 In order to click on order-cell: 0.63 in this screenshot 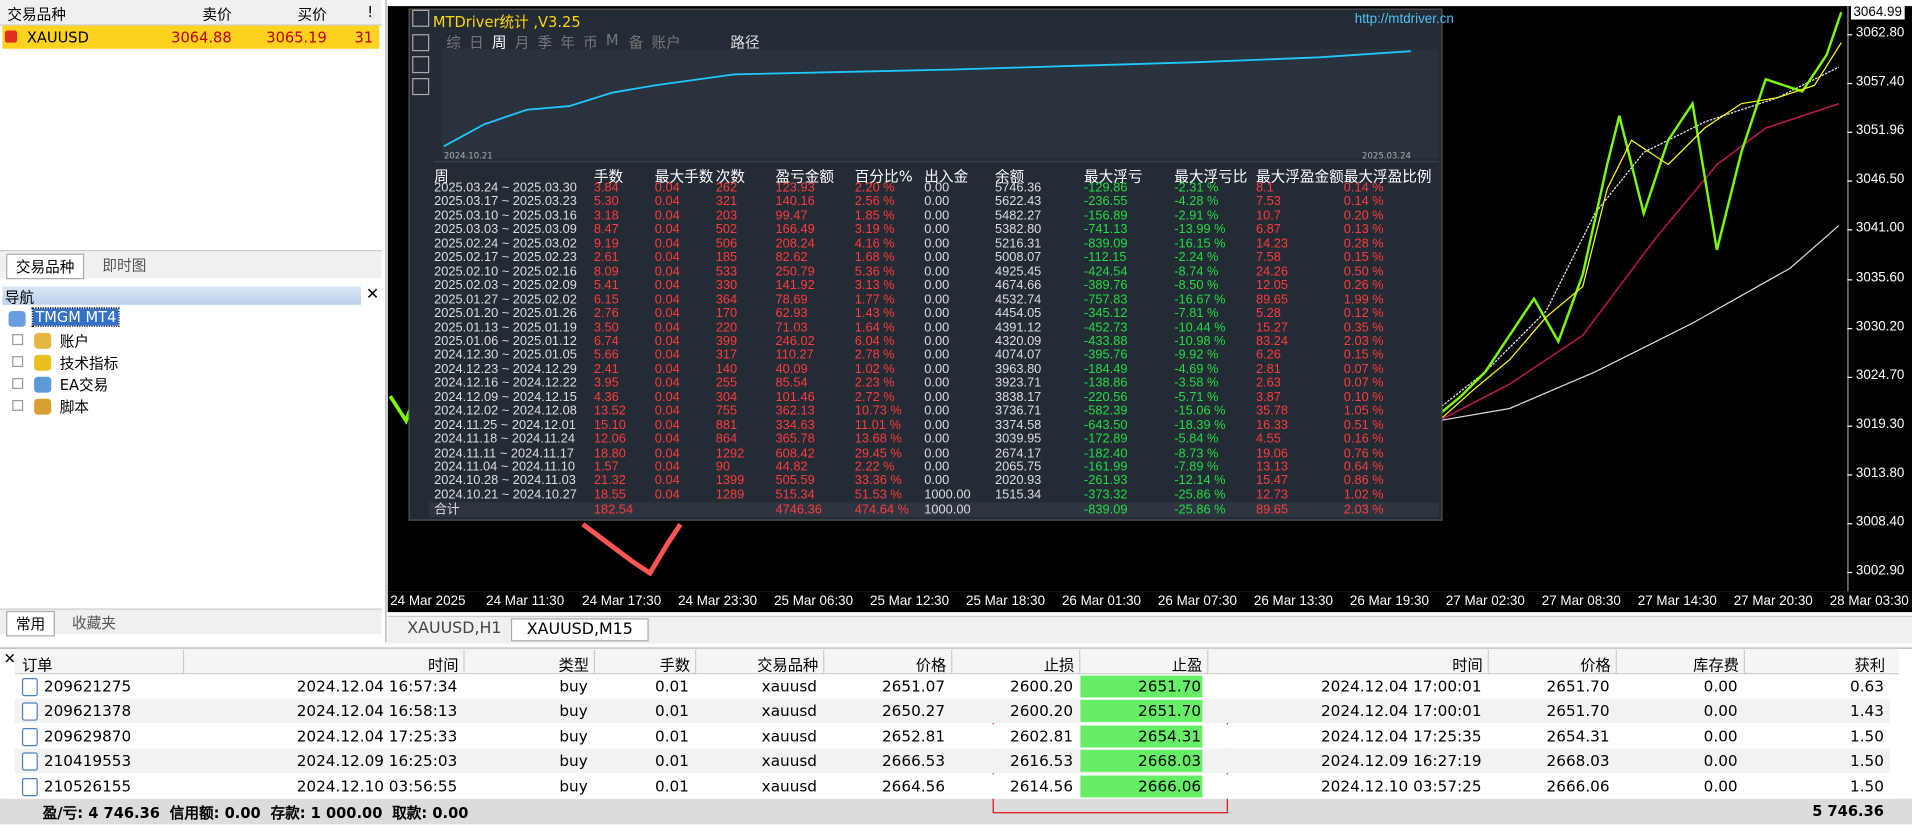, I will do `click(1867, 686)`.